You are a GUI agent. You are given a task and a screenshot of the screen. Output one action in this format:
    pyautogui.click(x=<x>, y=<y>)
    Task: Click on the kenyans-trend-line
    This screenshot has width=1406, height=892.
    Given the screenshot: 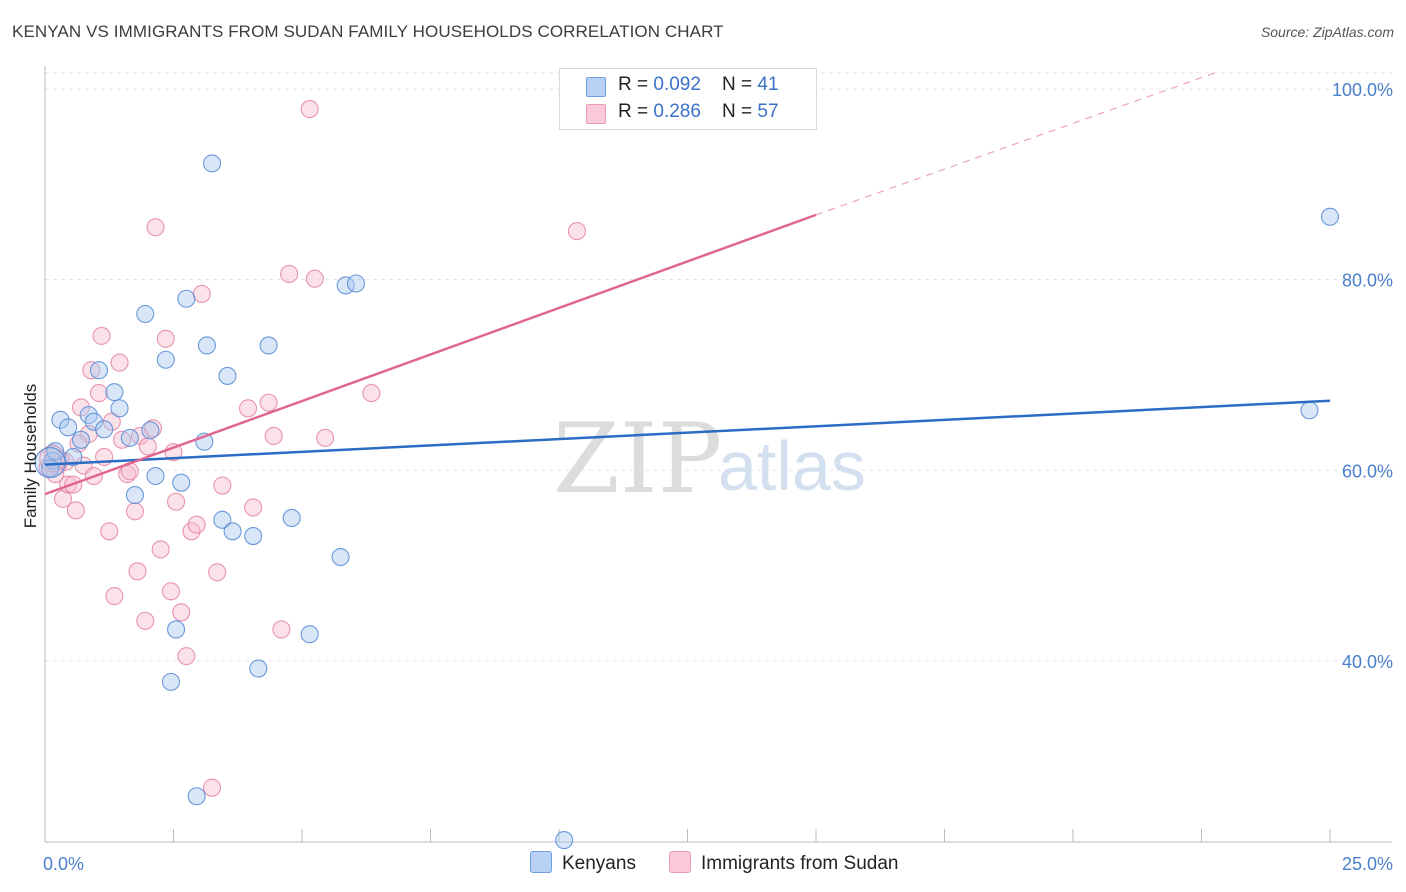 What is the action you would take?
    pyautogui.click(x=687, y=432)
    